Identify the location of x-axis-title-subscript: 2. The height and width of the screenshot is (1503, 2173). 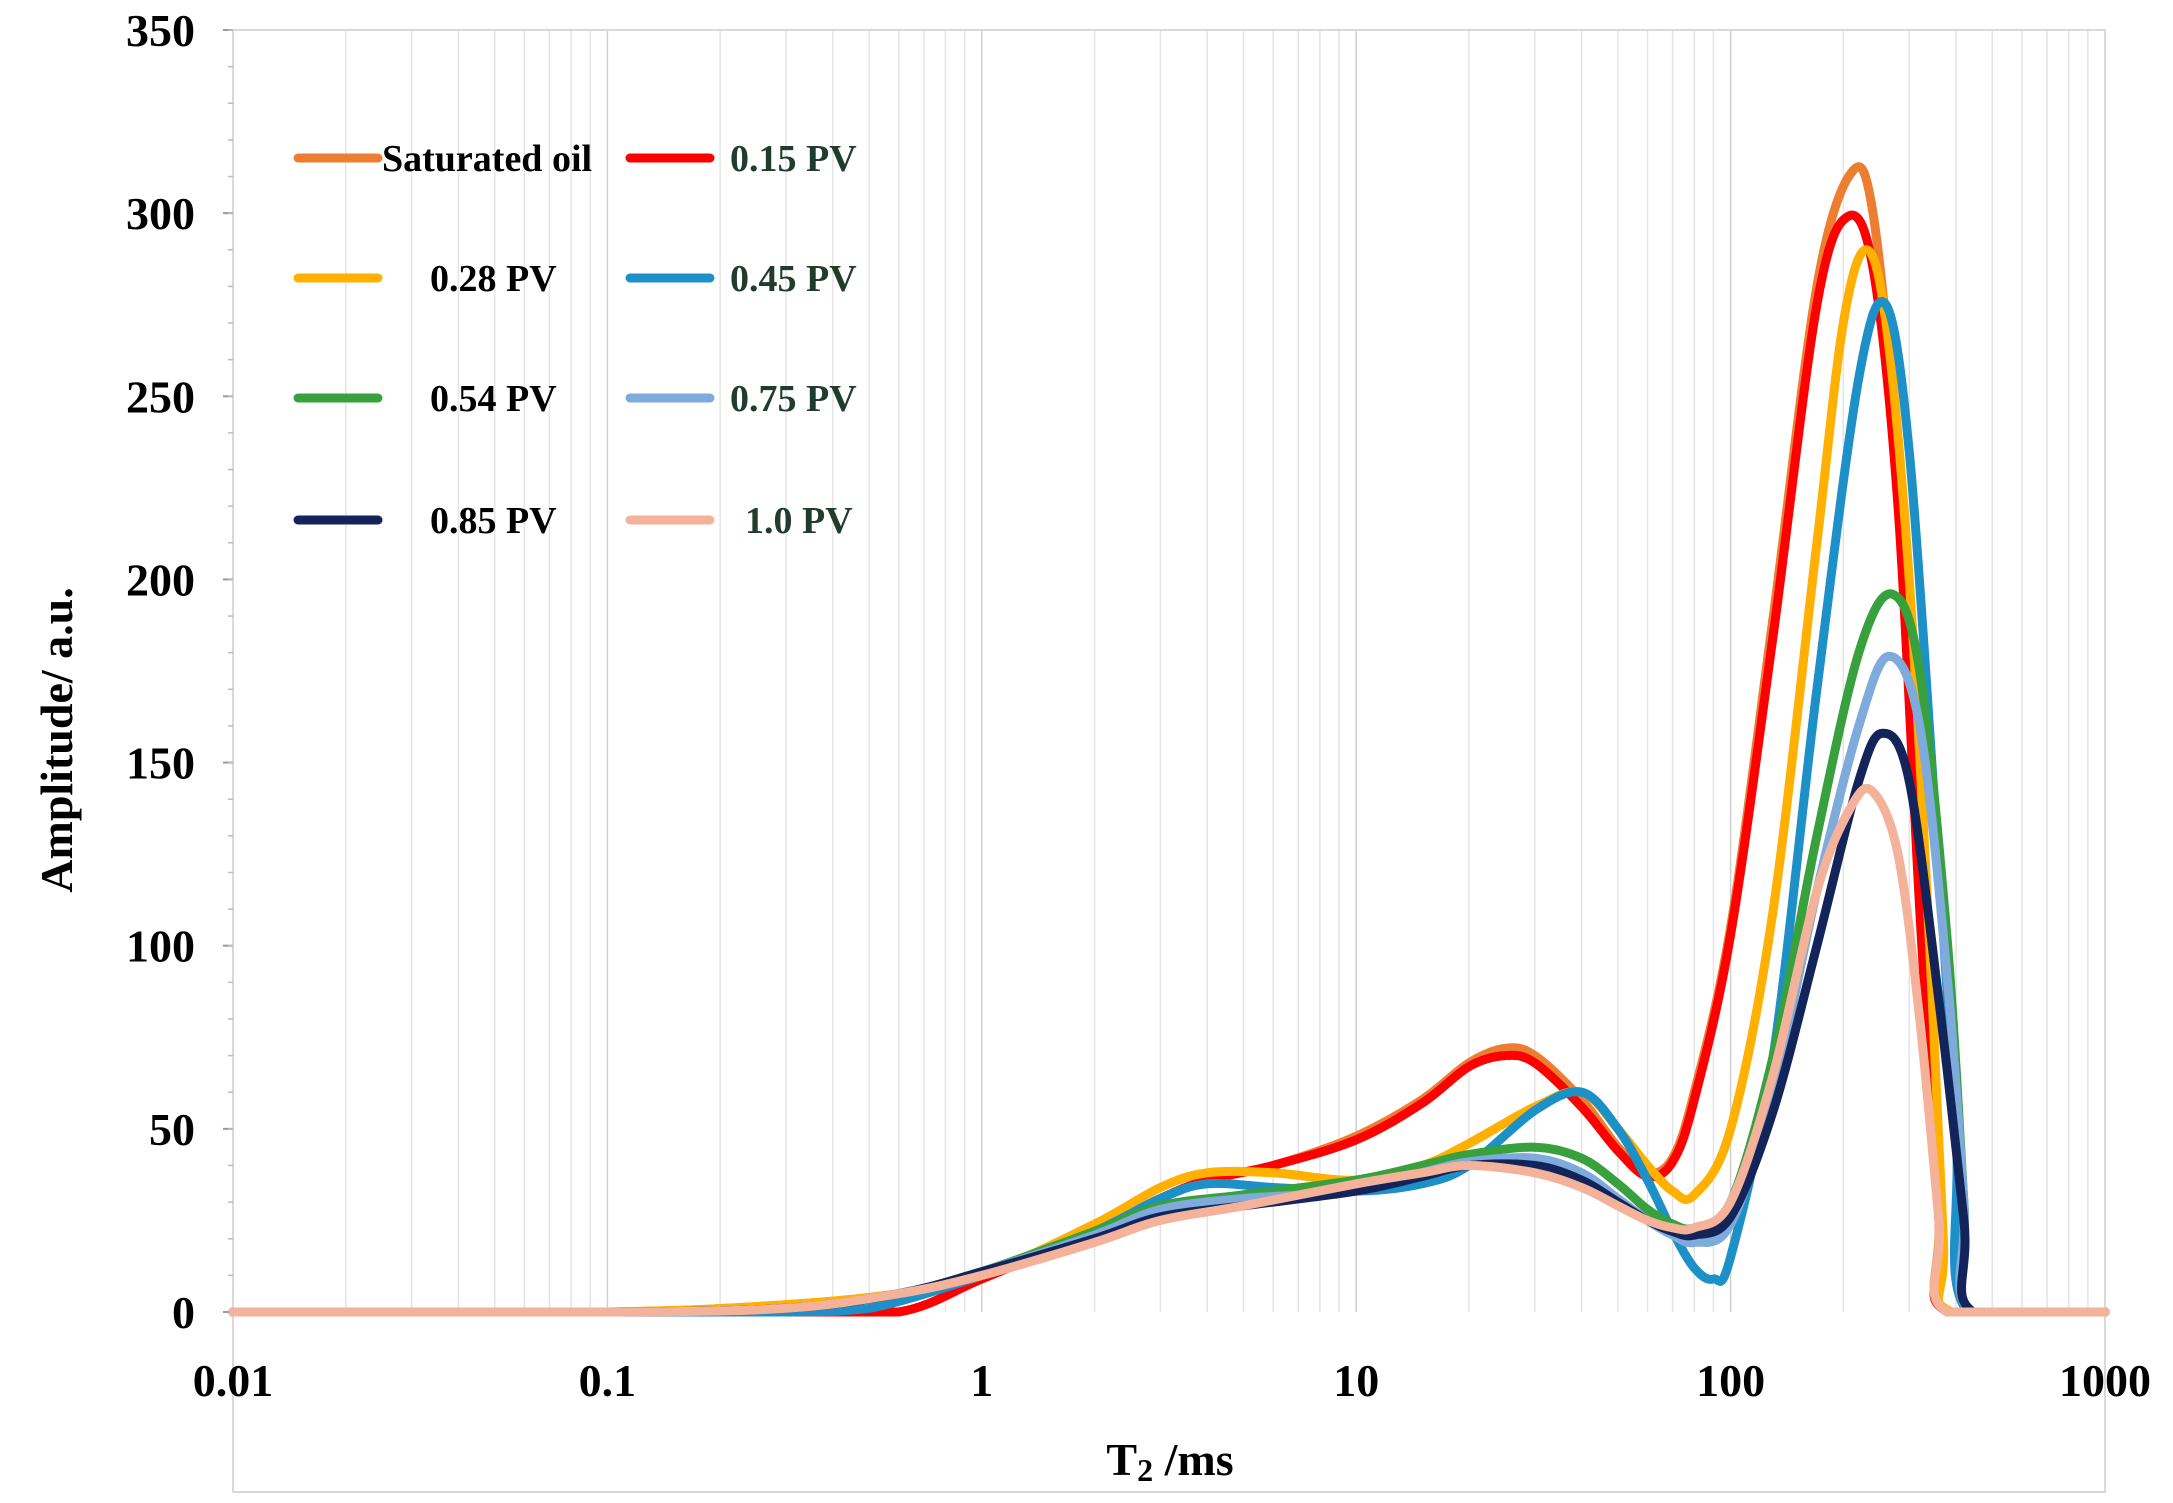
(1145, 1470).